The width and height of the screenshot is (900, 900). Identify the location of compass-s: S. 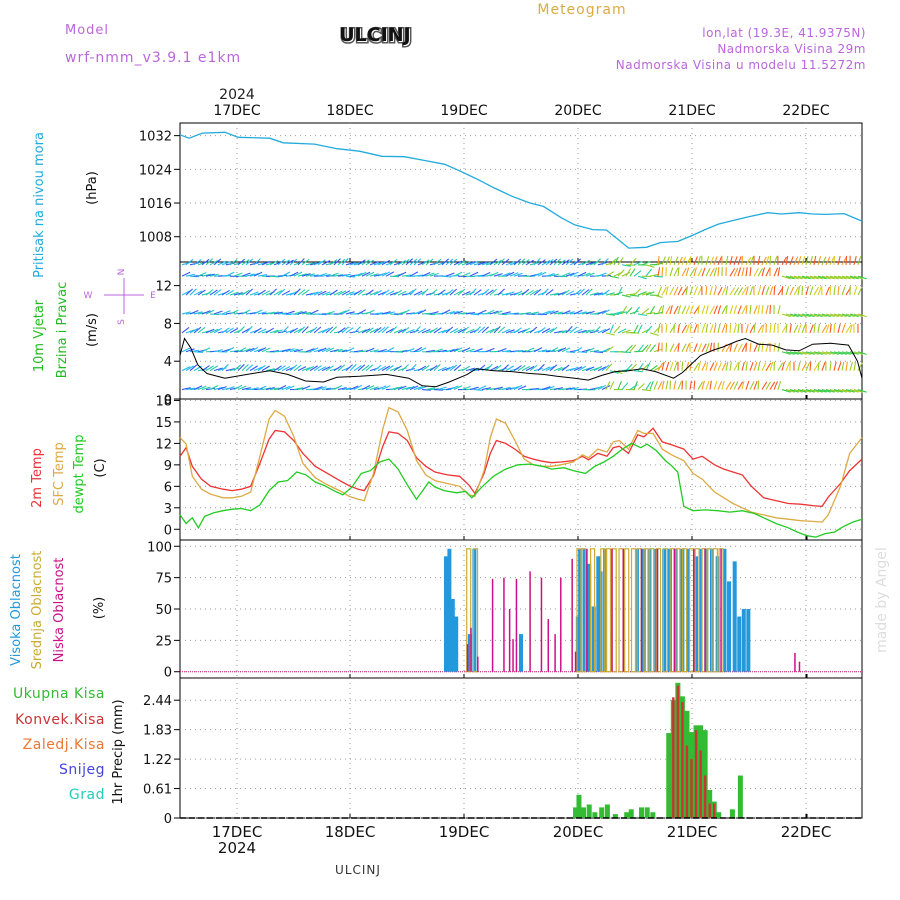
(122, 322).